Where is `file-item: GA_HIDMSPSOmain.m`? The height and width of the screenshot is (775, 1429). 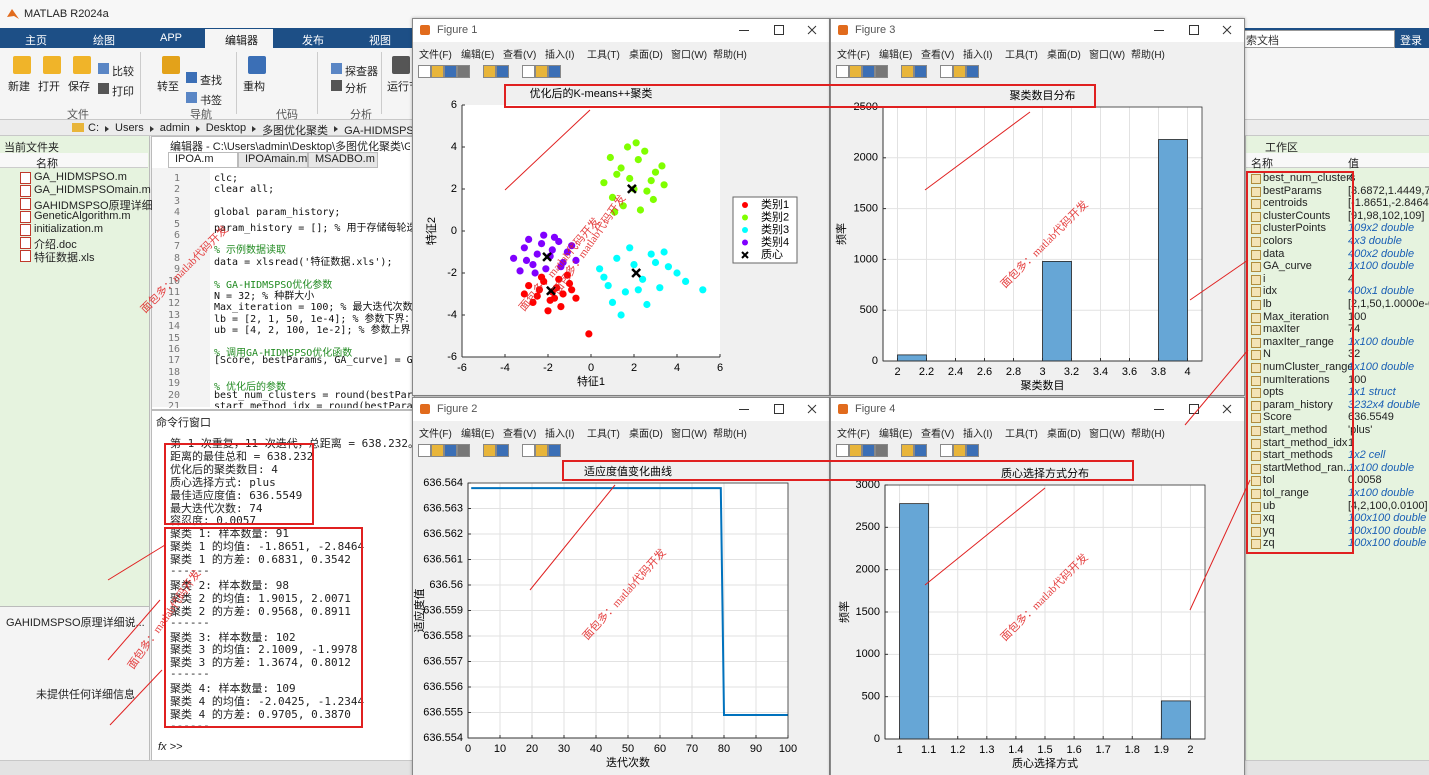
file-item: GA_HIDMSPSOmain.m is located at coordinates (92, 190).